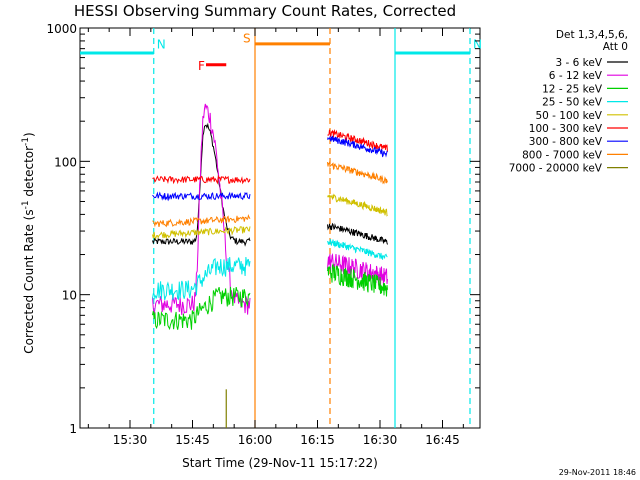 The height and width of the screenshot is (480, 640). Describe the element at coordinates (73, 429) in the screenshot. I see `y-tick-label-0: 1` at that location.